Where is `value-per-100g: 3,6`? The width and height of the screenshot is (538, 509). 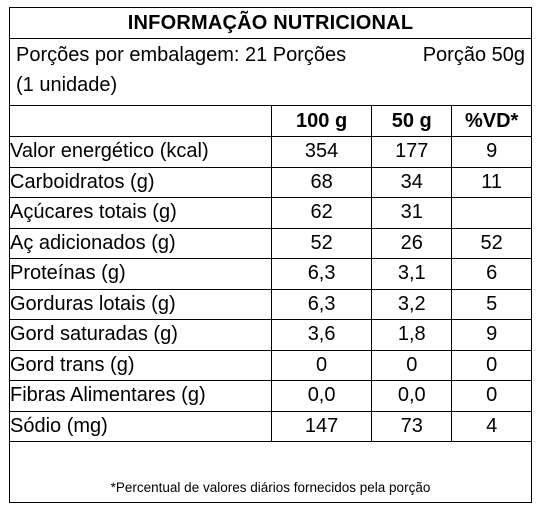
value-per-100g: 3,6 is located at coordinates (321, 335).